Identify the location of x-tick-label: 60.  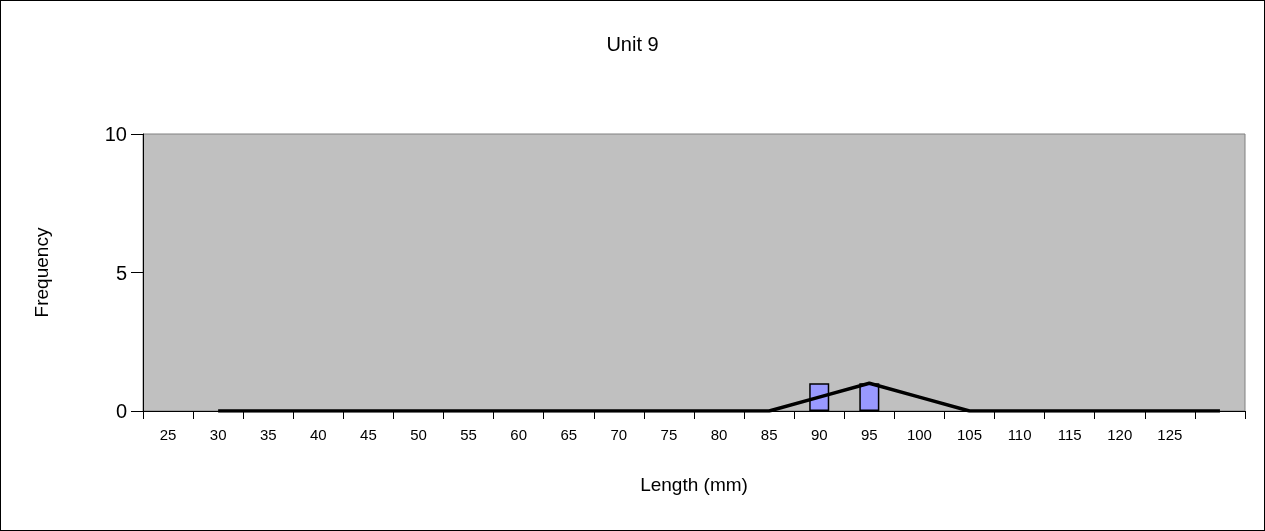
(519, 434).